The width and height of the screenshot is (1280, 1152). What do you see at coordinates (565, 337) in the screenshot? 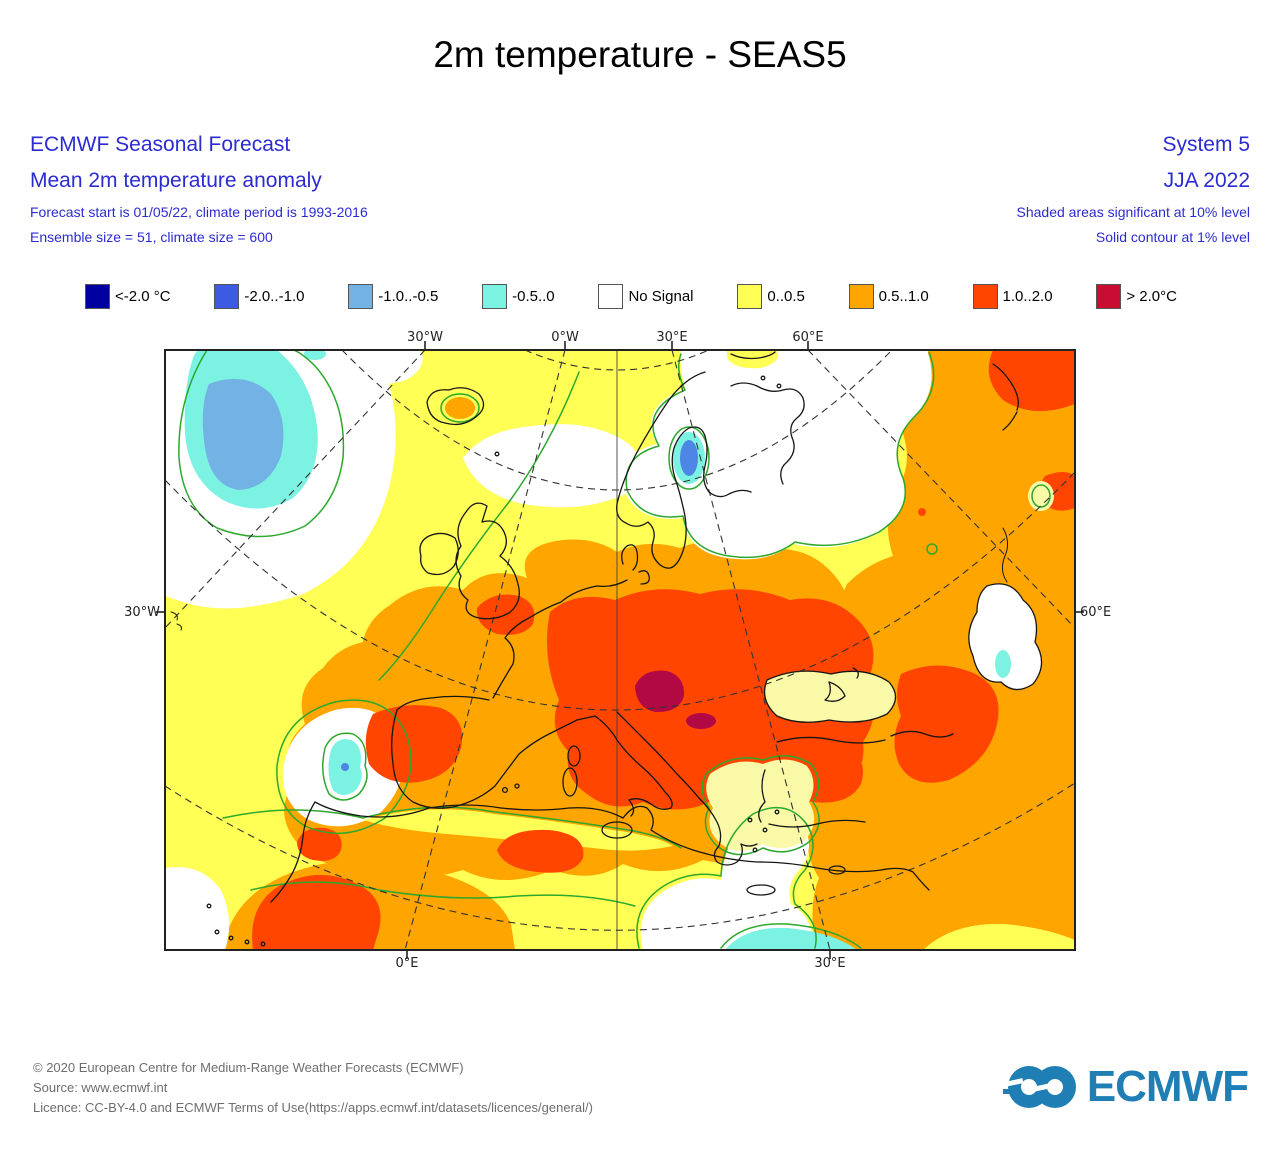
I see `map-top-label-0w: 0°W` at bounding box center [565, 337].